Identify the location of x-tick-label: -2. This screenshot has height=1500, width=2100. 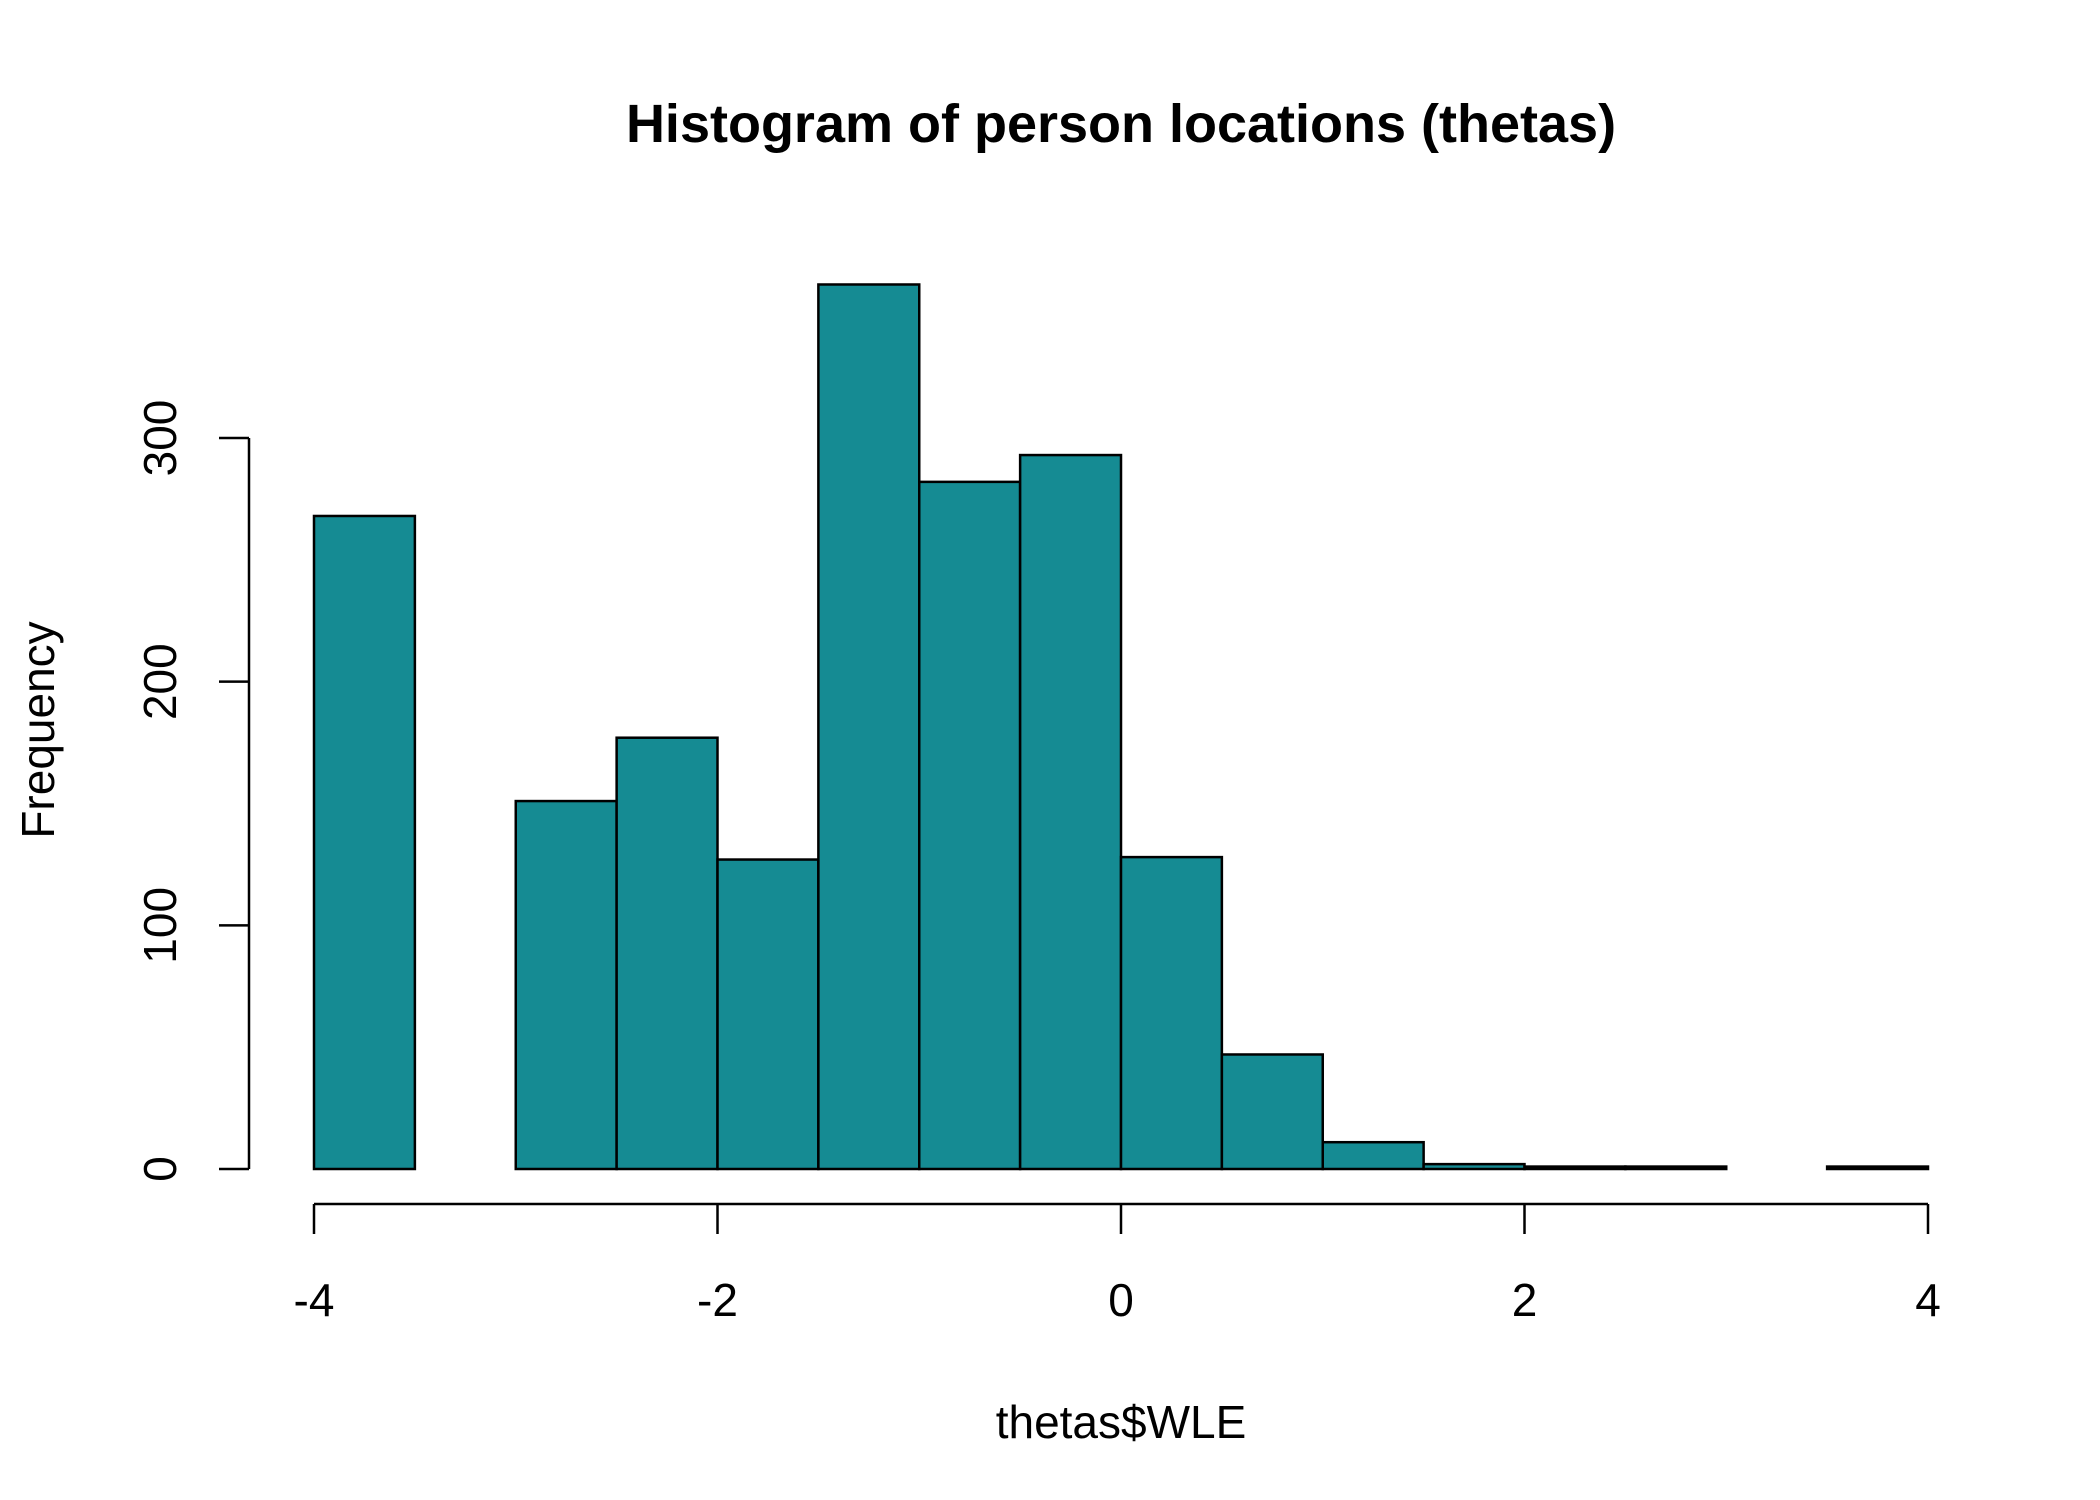
(717, 1300).